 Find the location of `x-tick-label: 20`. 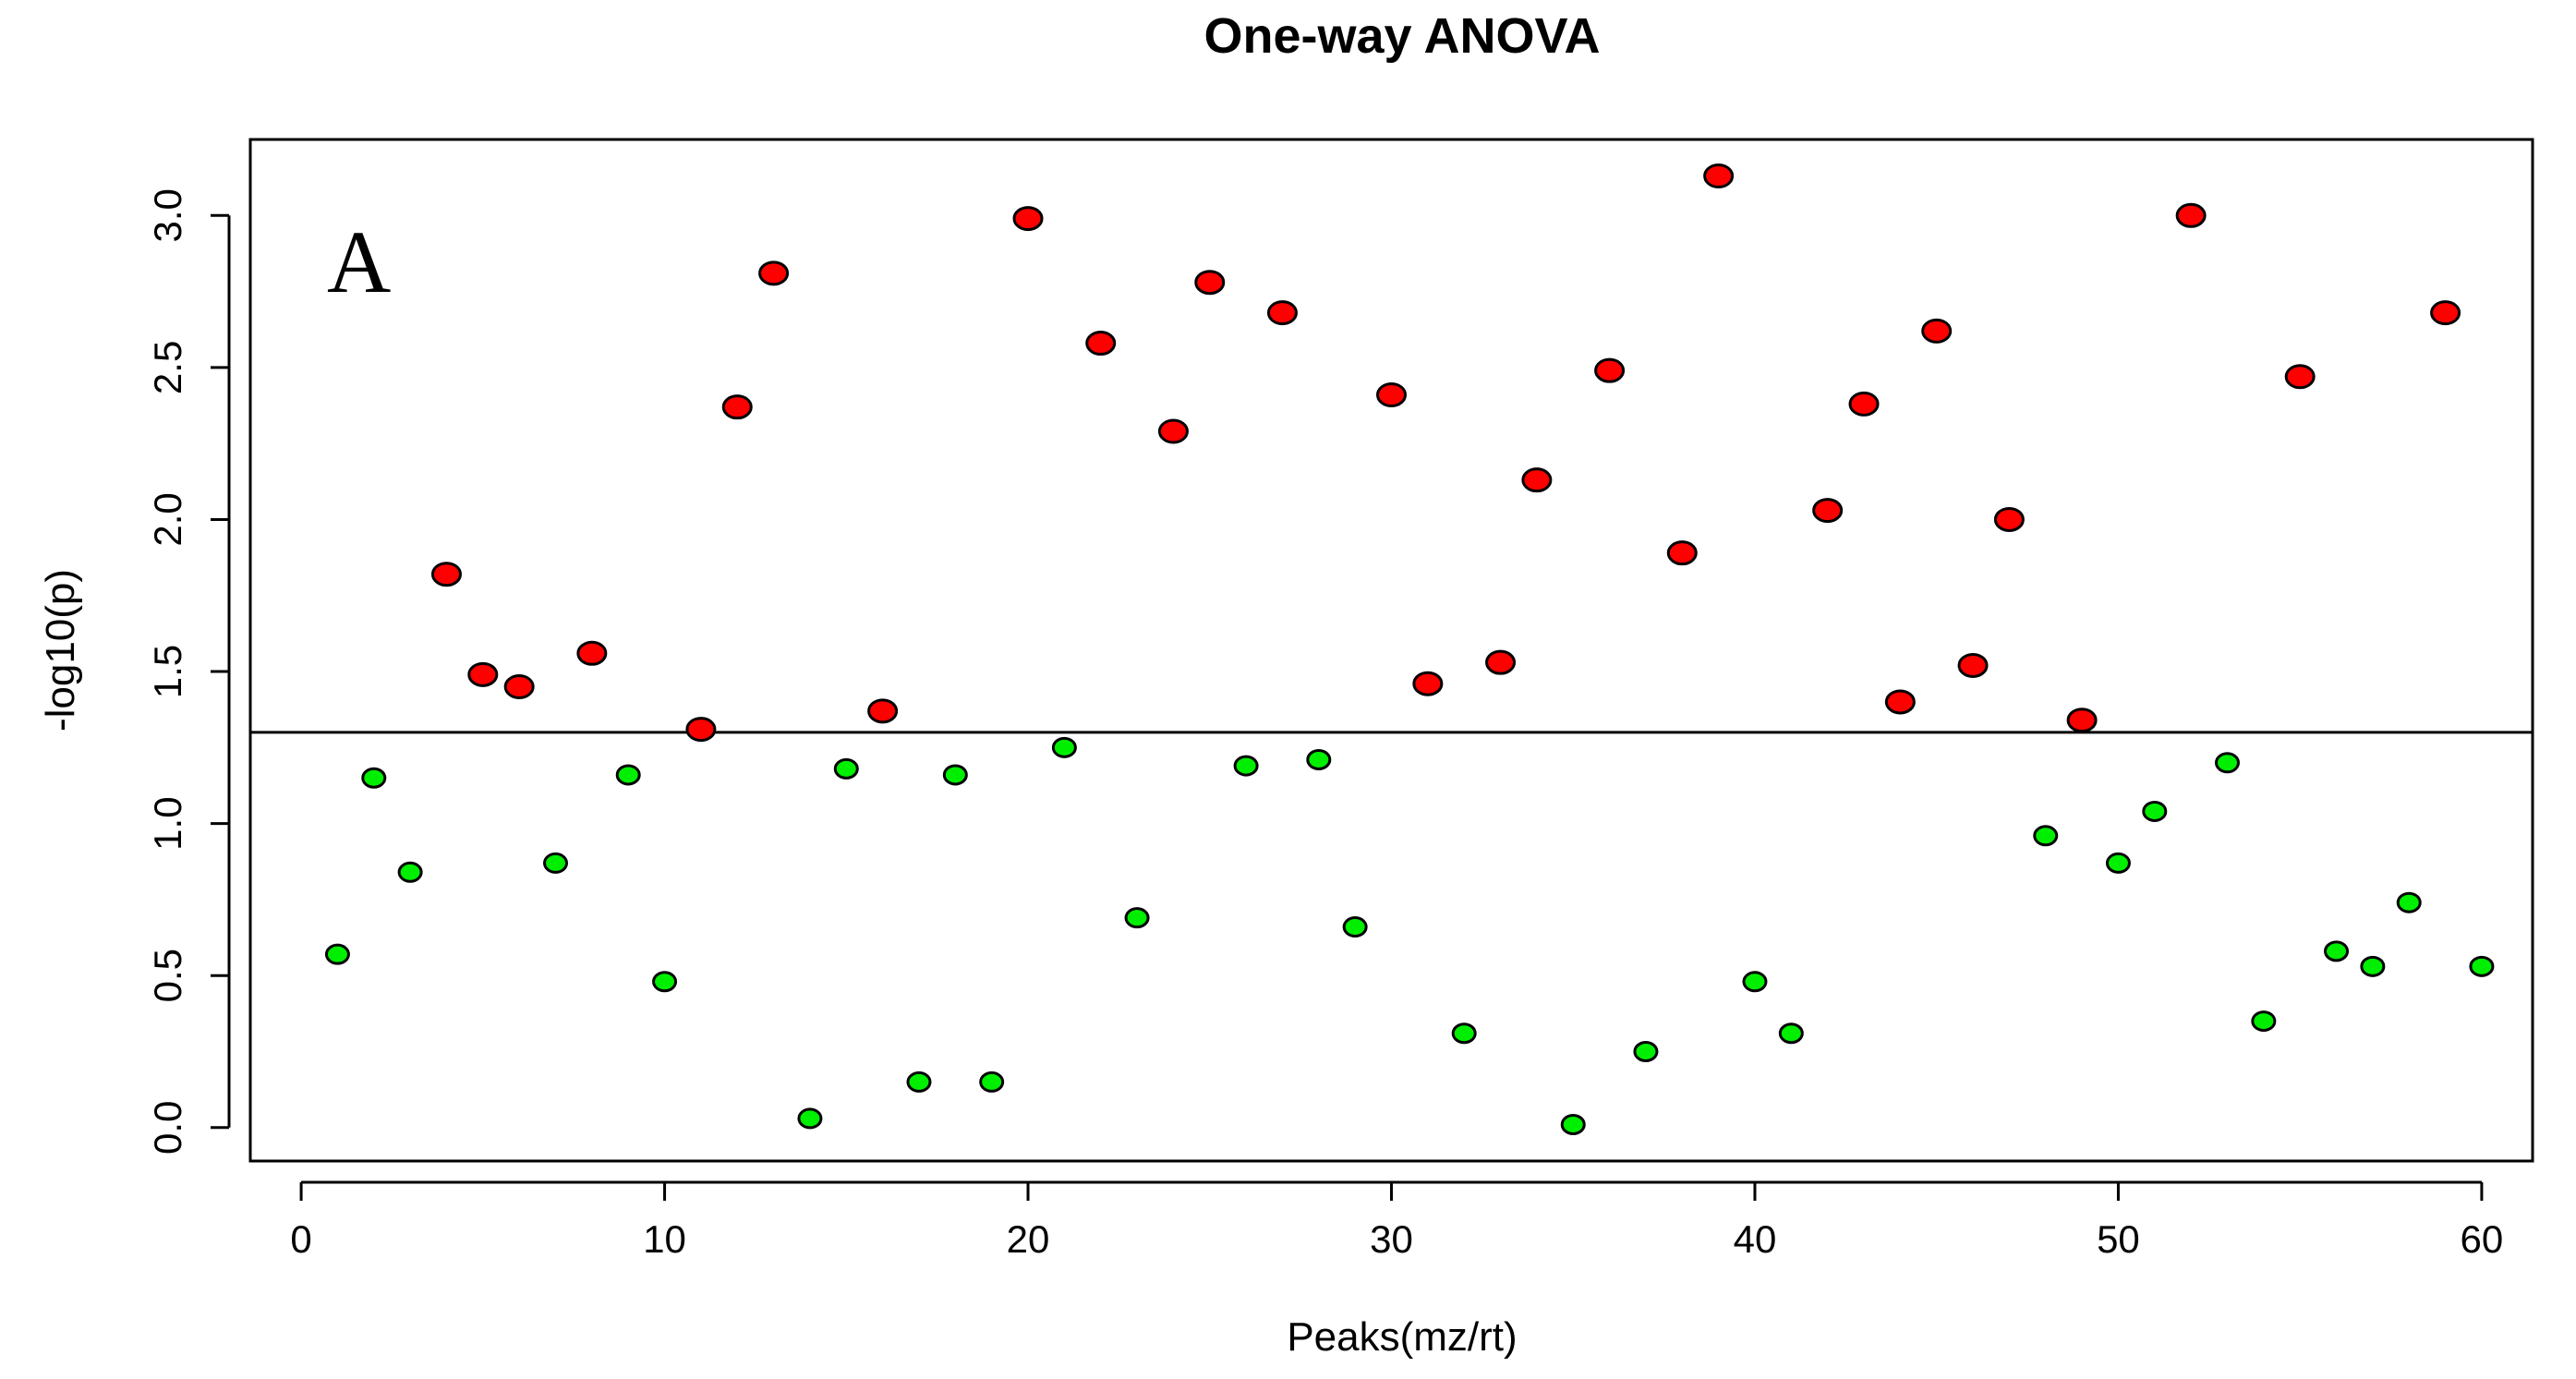

x-tick-label: 20 is located at coordinates (1028, 1239).